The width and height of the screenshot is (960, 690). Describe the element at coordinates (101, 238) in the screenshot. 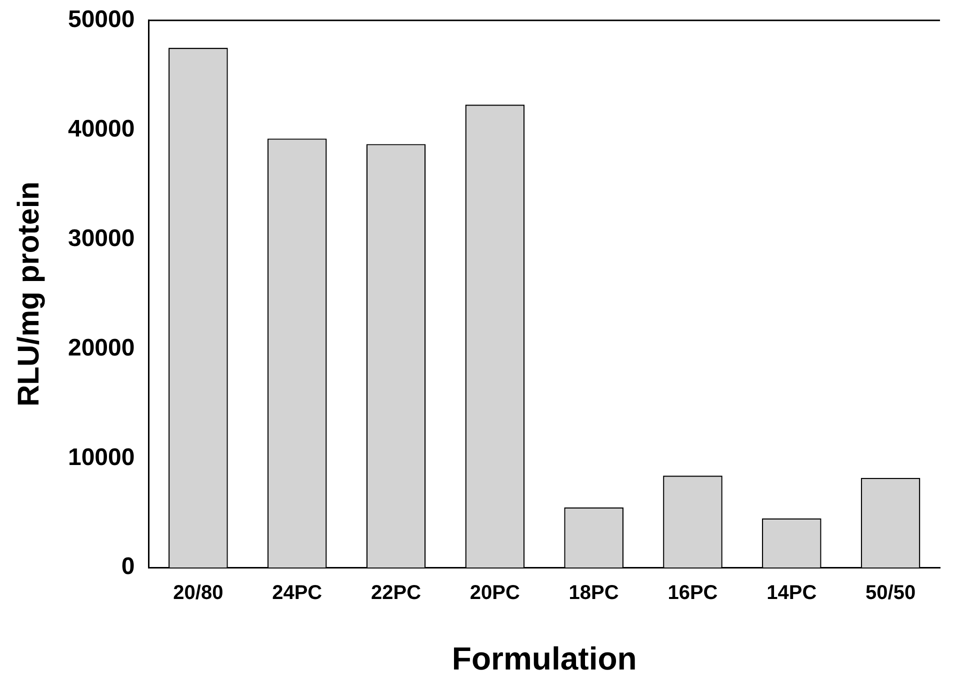

I see `y-tick-label: 30000` at that location.